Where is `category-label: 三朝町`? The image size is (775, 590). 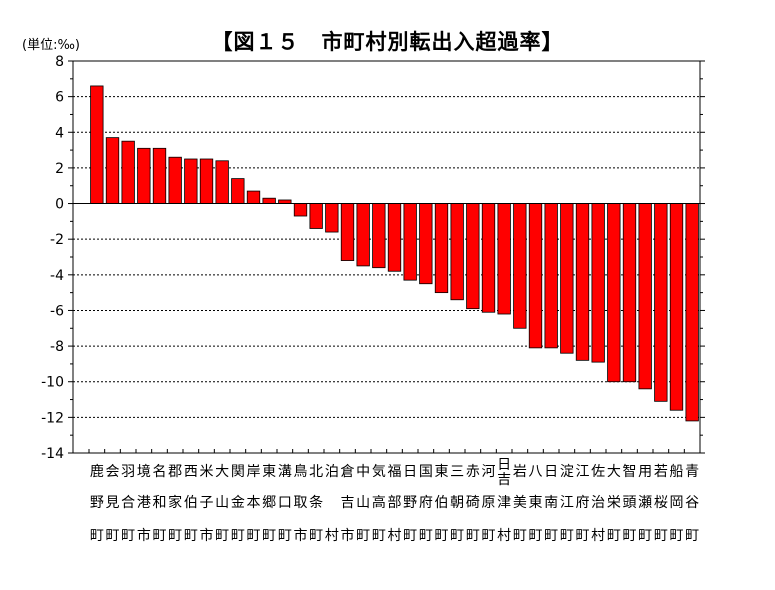
category-label: 三朝町 is located at coordinates (457, 504).